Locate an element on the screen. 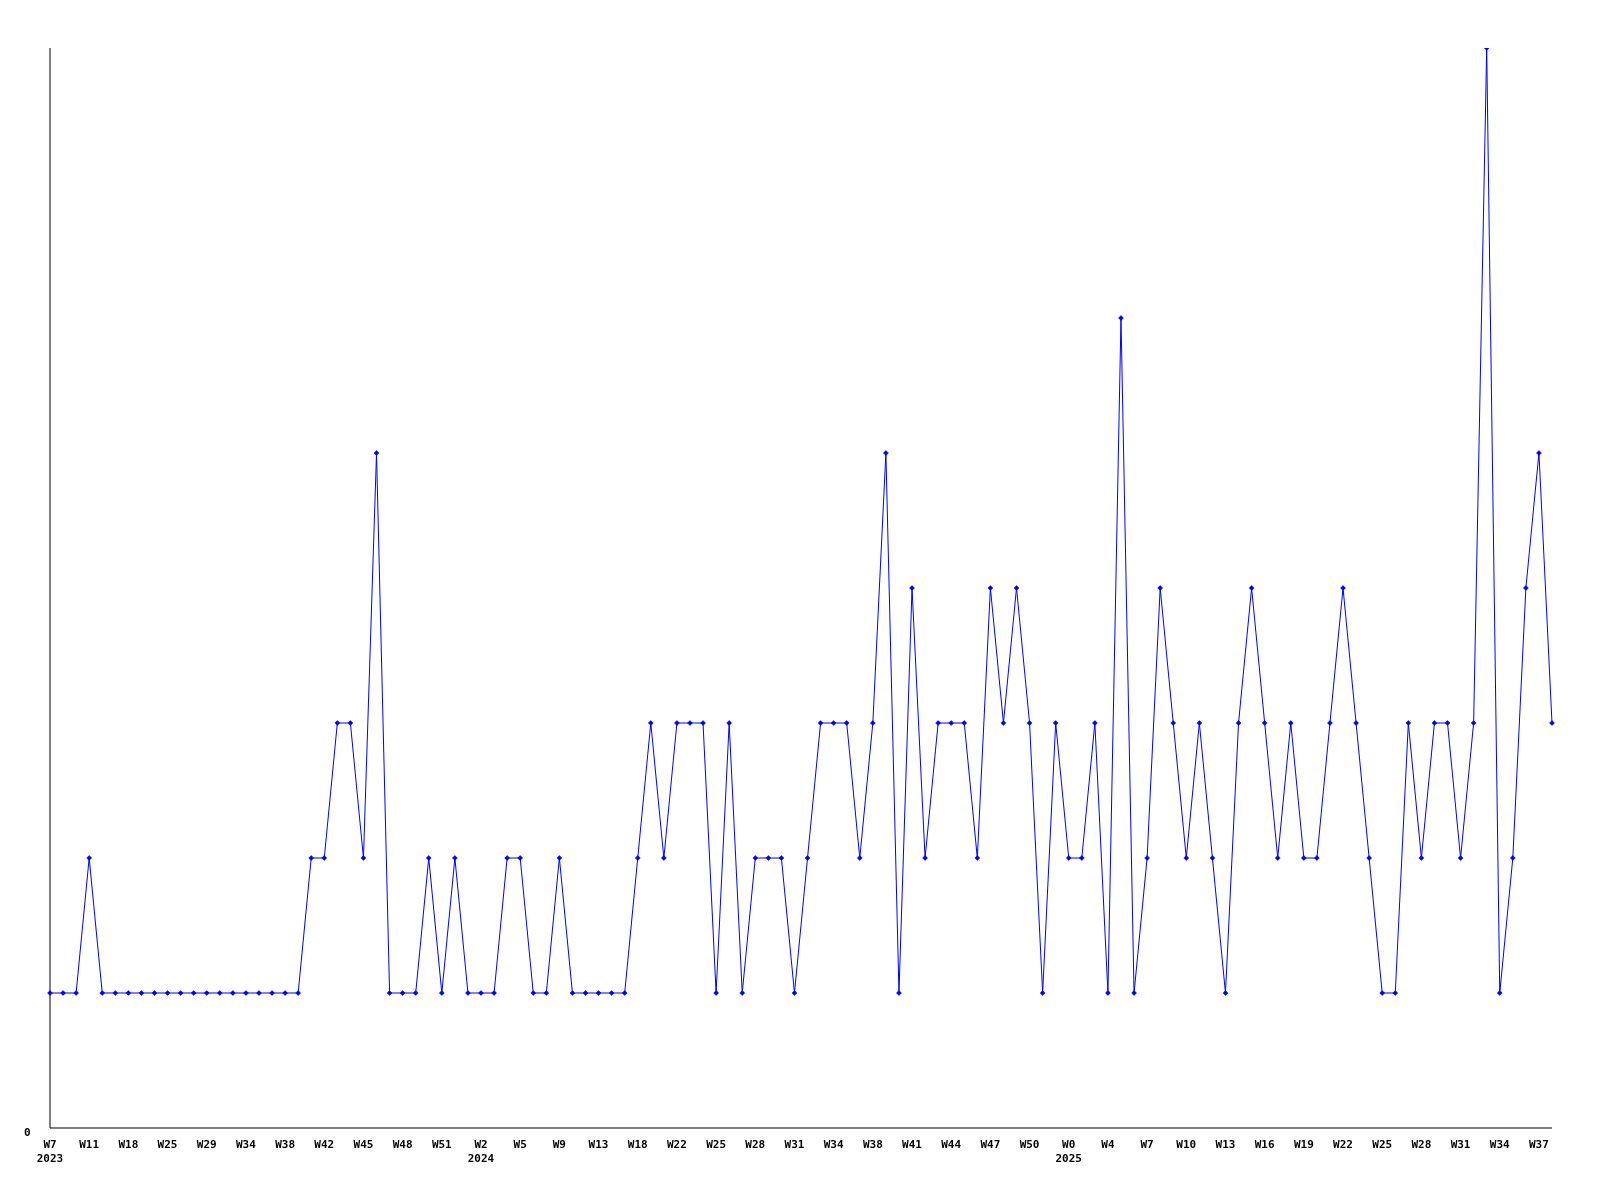  x-tick-label: W9 is located at coordinates (559, 1144).